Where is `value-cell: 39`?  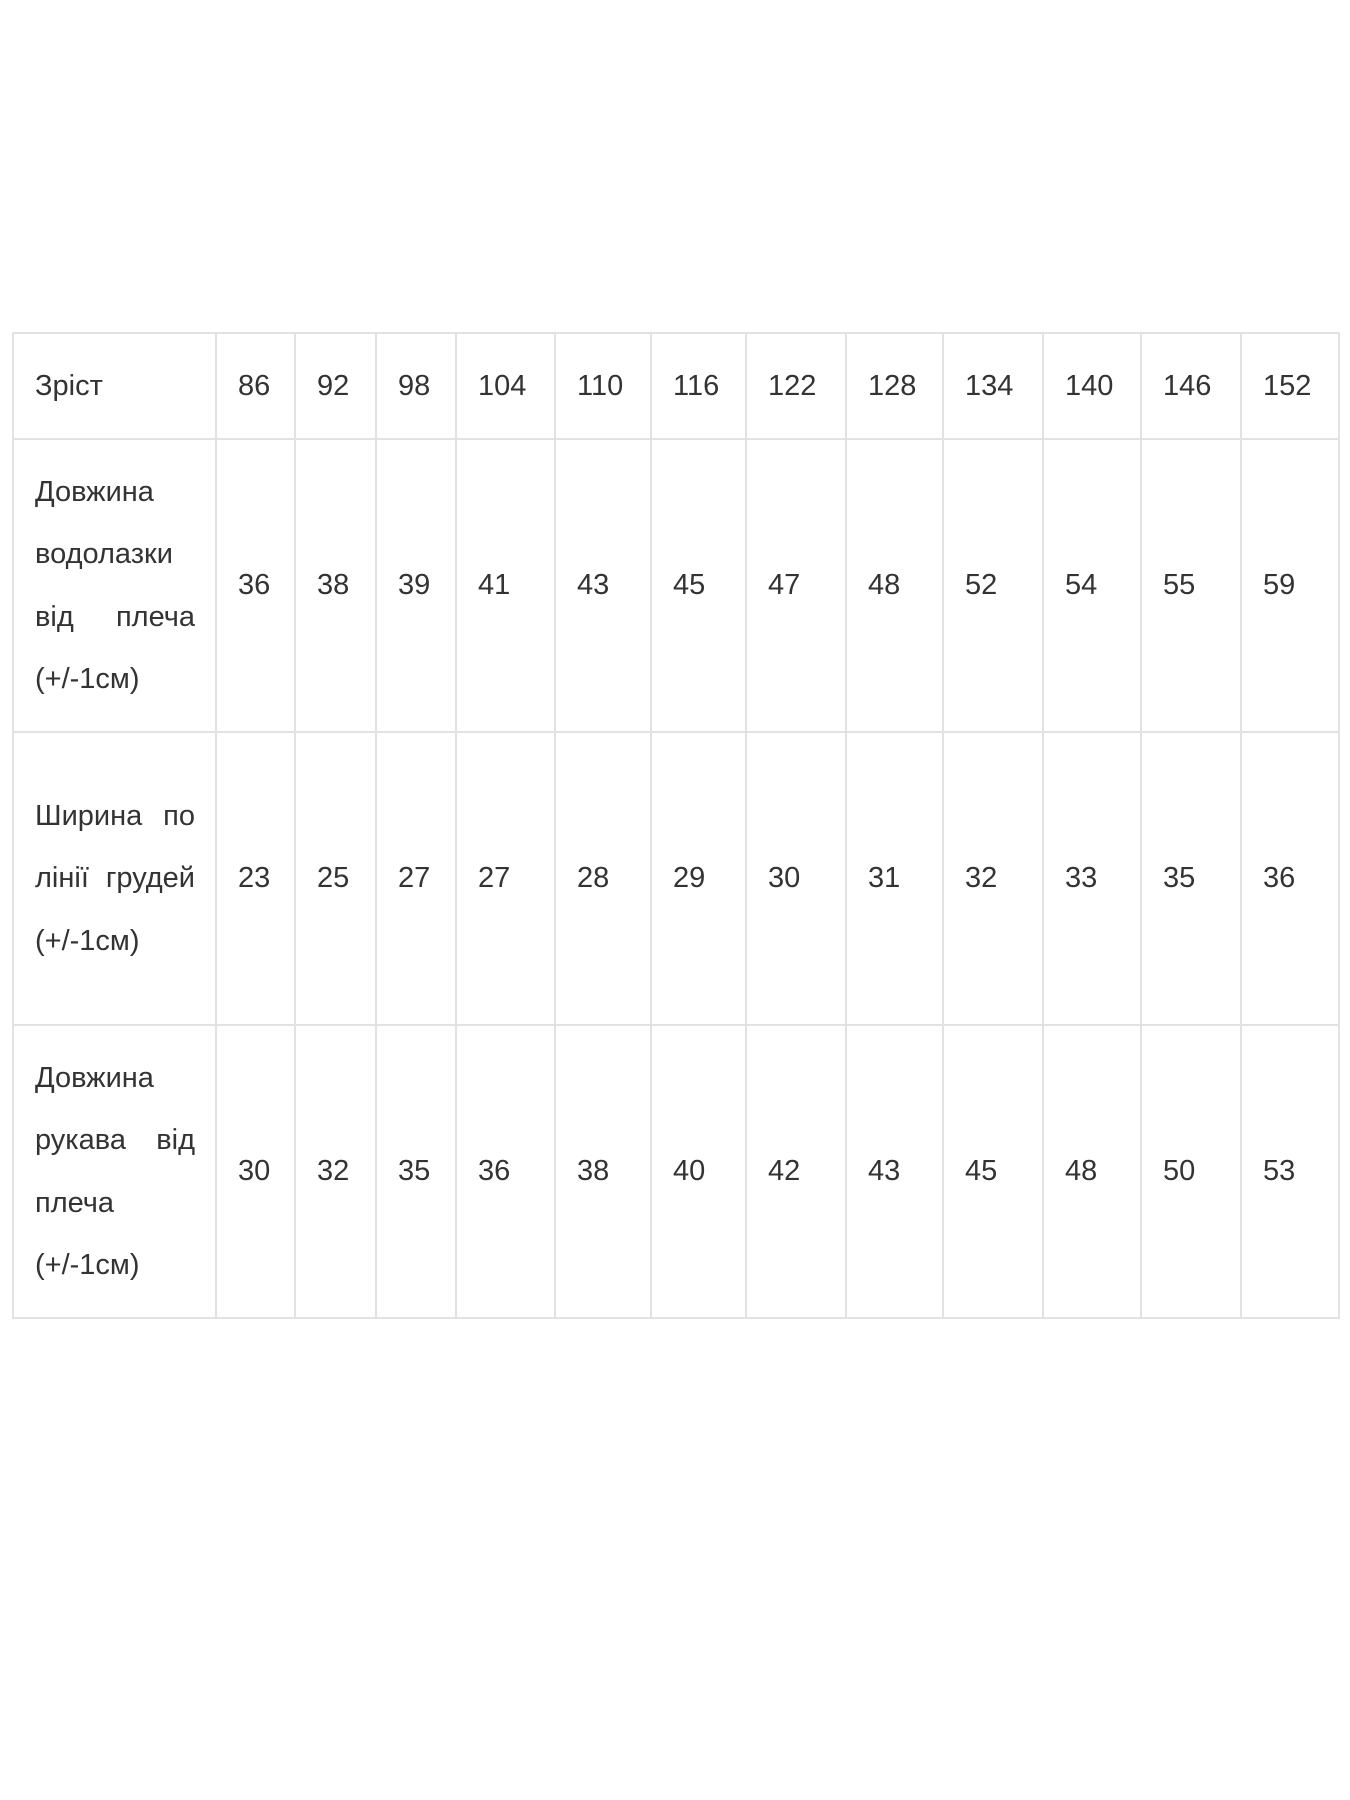 value-cell: 39 is located at coordinates (416, 585).